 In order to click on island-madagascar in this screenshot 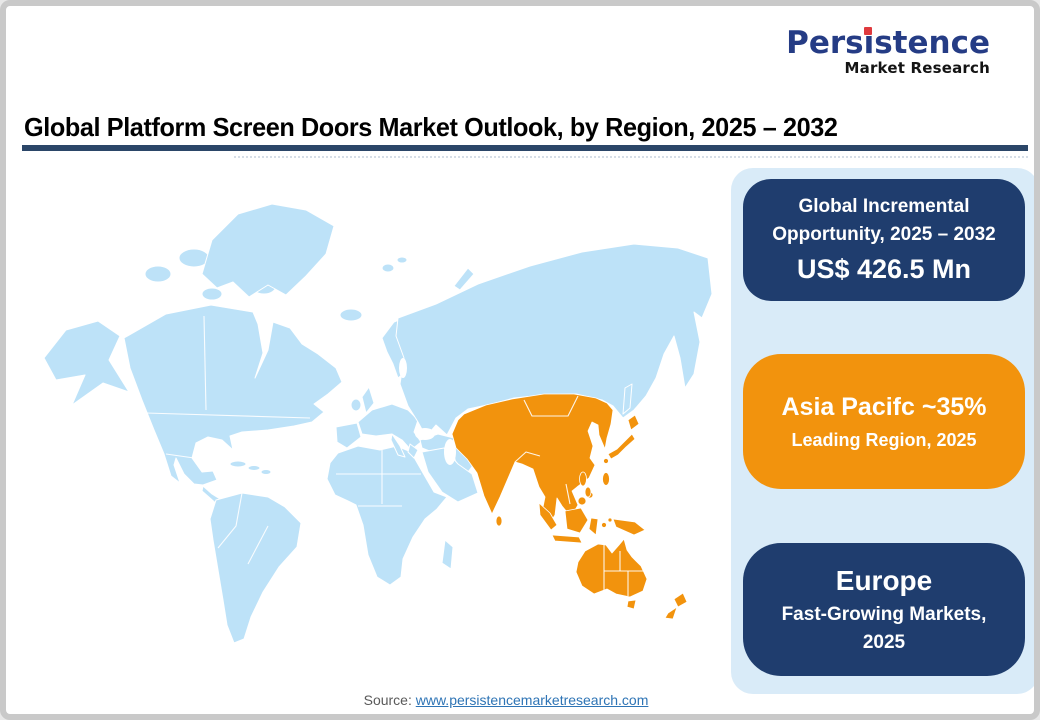, I will do `click(447, 554)`.